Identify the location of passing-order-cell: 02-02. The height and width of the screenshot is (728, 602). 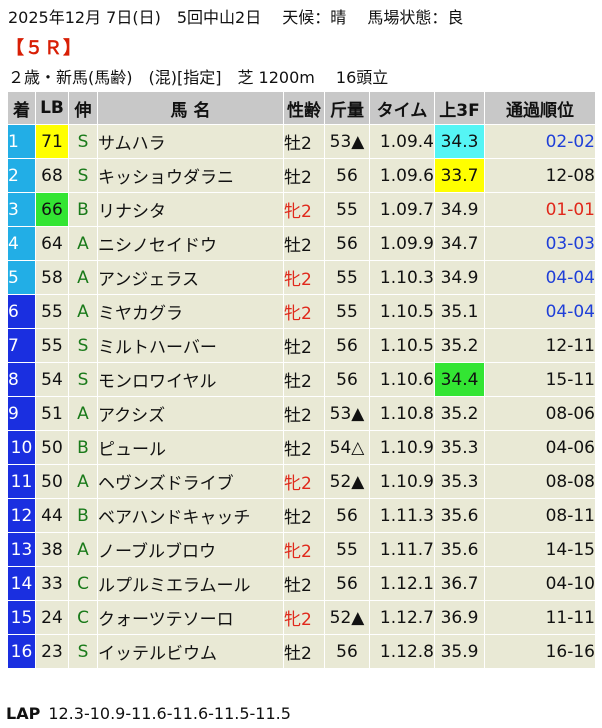
(540, 141).